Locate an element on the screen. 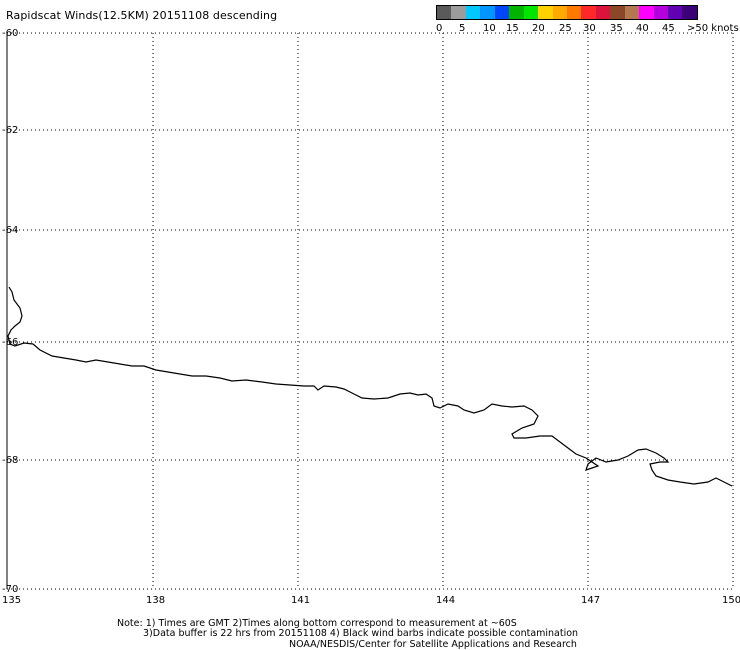  lon-label-147: 147 is located at coordinates (590, 600).